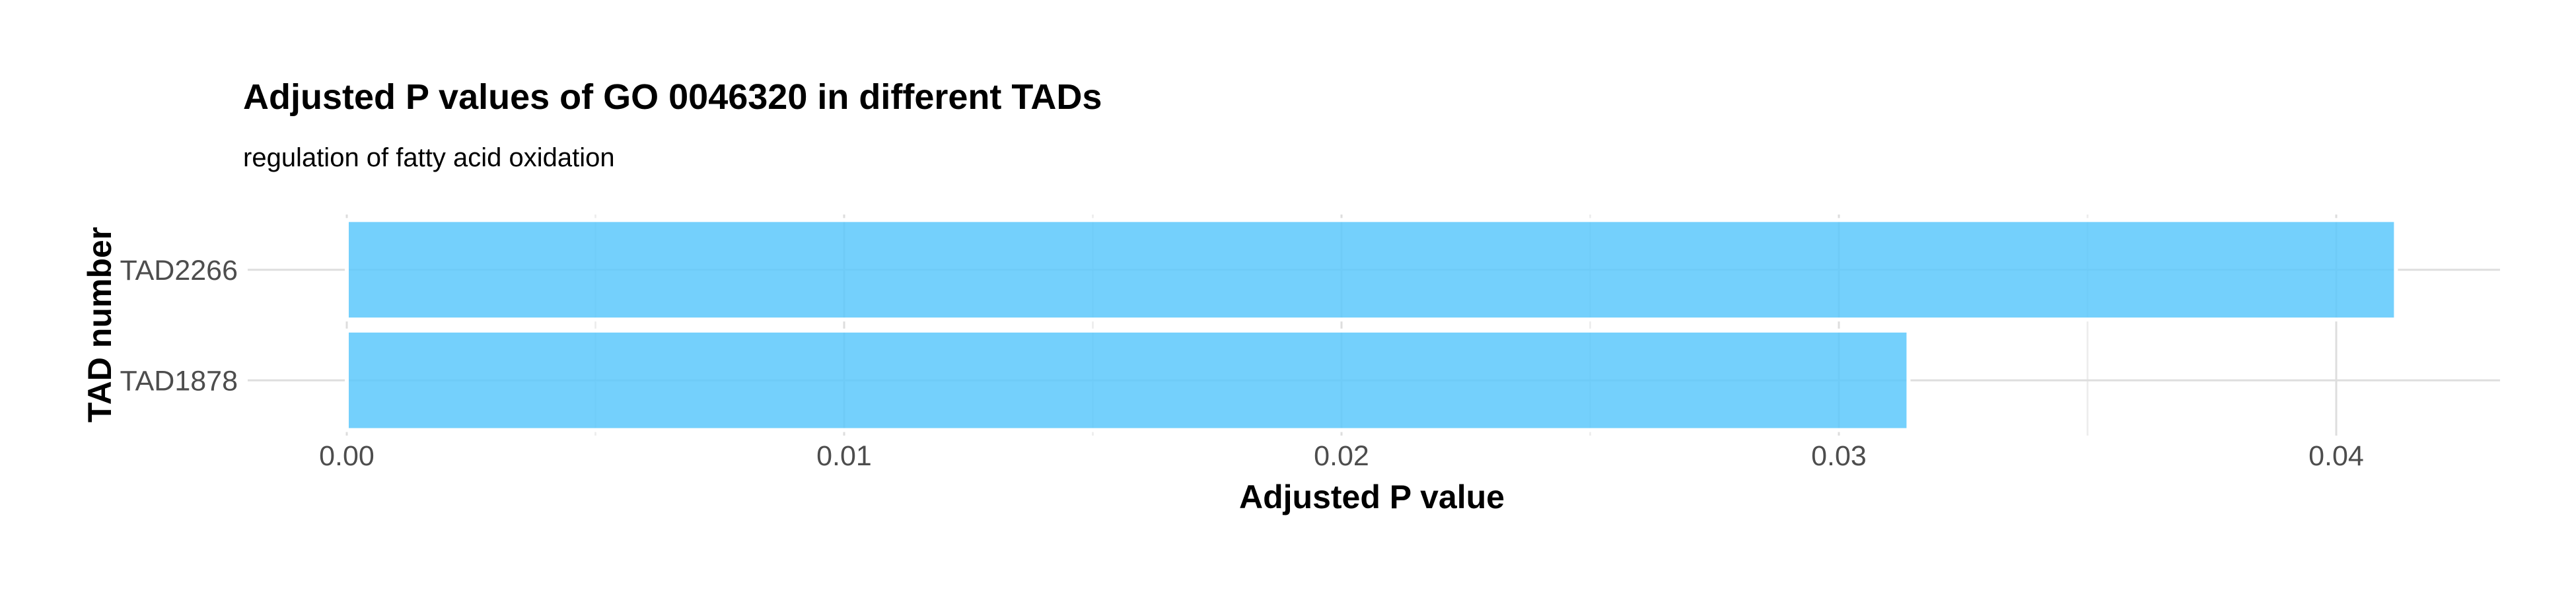 The width and height of the screenshot is (2576, 594). What do you see at coordinates (1128, 380) in the screenshot?
I see `bar-tad1878` at bounding box center [1128, 380].